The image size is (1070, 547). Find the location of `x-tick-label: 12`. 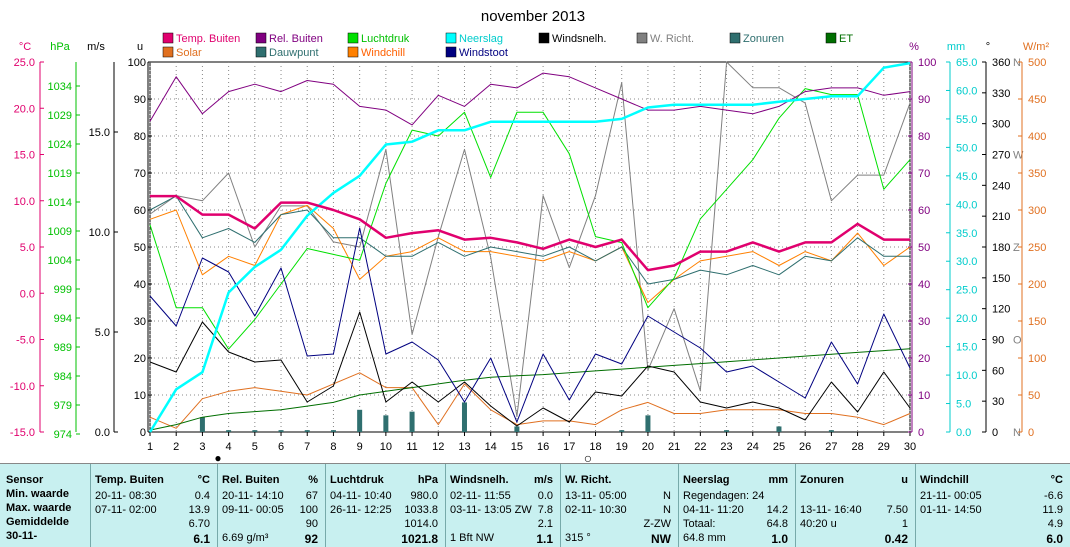

x-tick-label: 12 is located at coordinates (438, 447).